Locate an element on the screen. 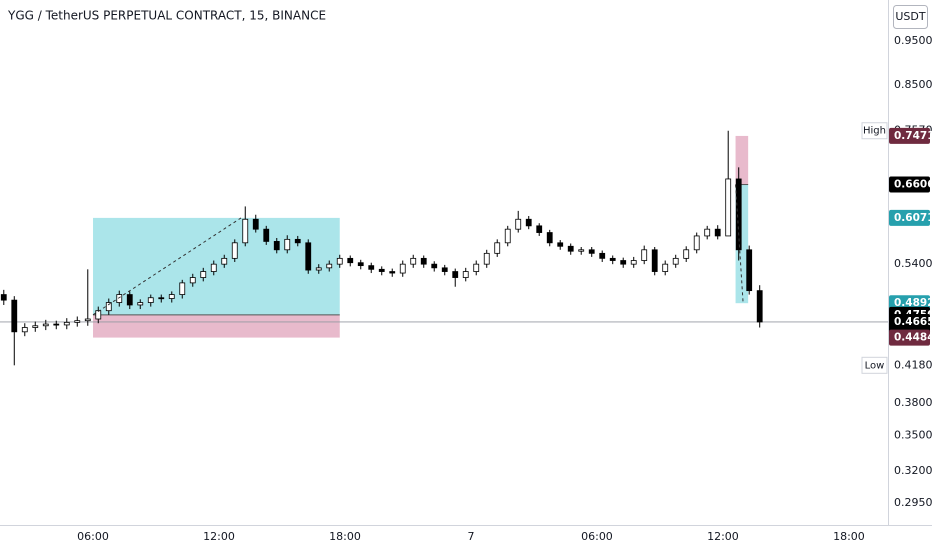 The image size is (932, 550). price-label: 0.6606 is located at coordinates (913, 185).